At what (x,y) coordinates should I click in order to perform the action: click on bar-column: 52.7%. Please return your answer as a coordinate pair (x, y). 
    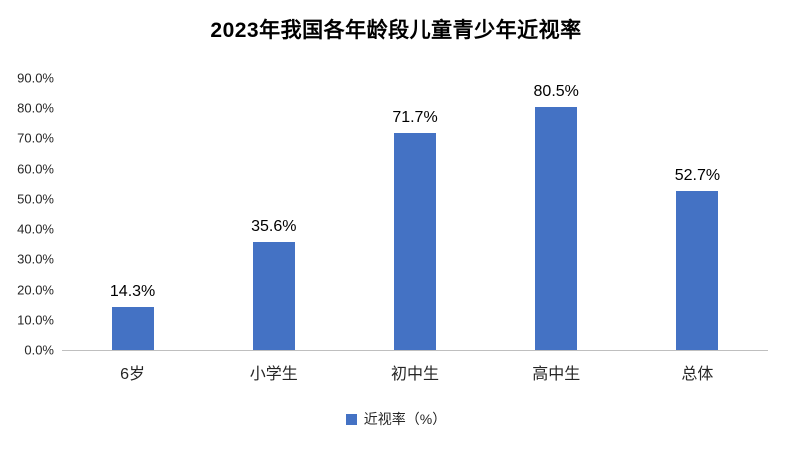
    Looking at the image, I should click on (697, 214).